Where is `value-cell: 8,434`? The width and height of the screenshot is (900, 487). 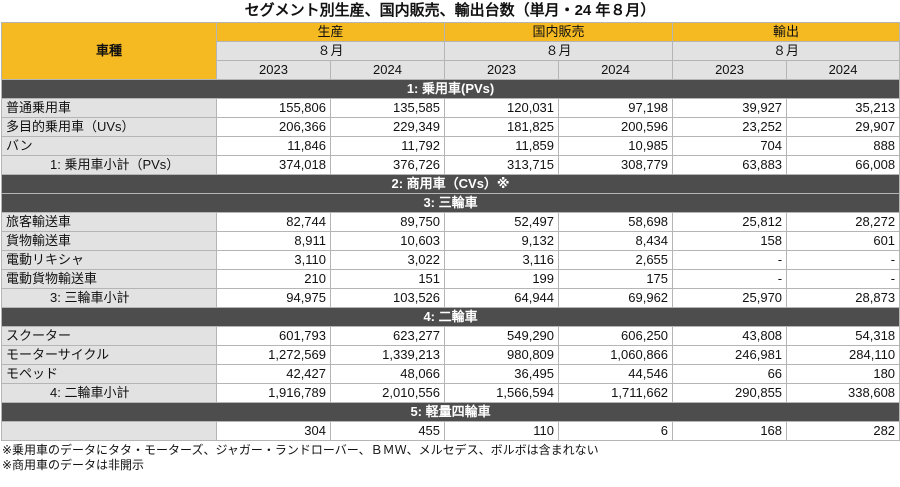 value-cell: 8,434 is located at coordinates (616, 241).